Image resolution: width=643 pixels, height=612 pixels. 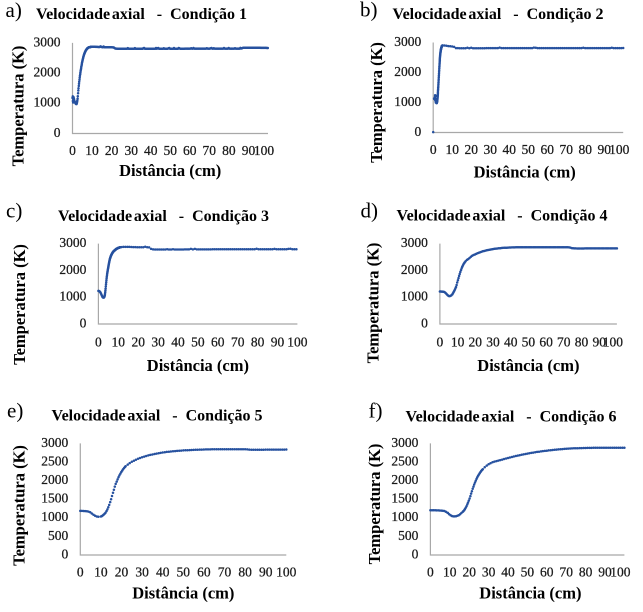 I want to click on svg-text:Velocidade axial - Condição: Velocidade axial - Condição 2, so click(x=497, y=14).